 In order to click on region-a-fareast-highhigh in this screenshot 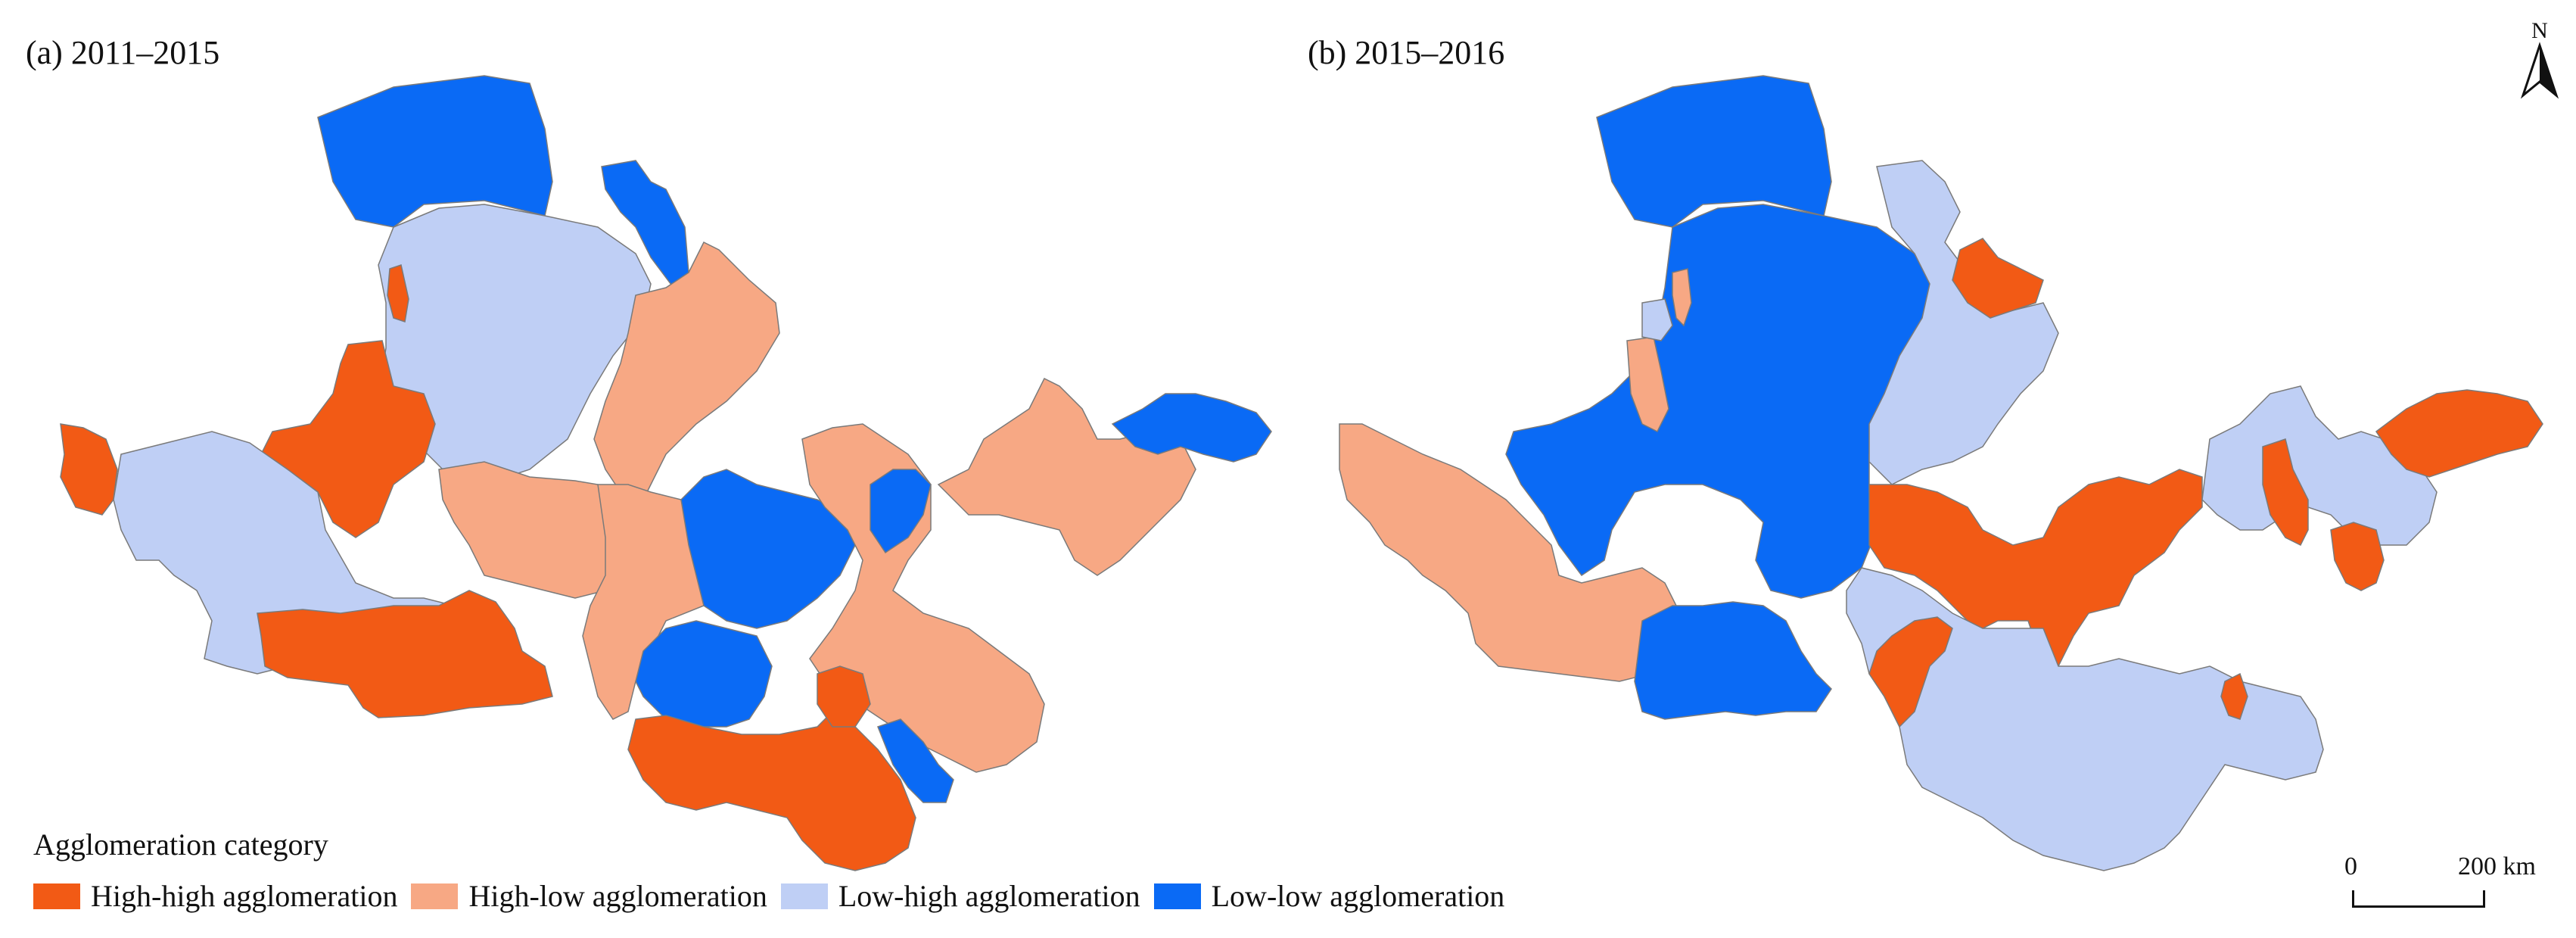, I will do `click(89, 469)`.